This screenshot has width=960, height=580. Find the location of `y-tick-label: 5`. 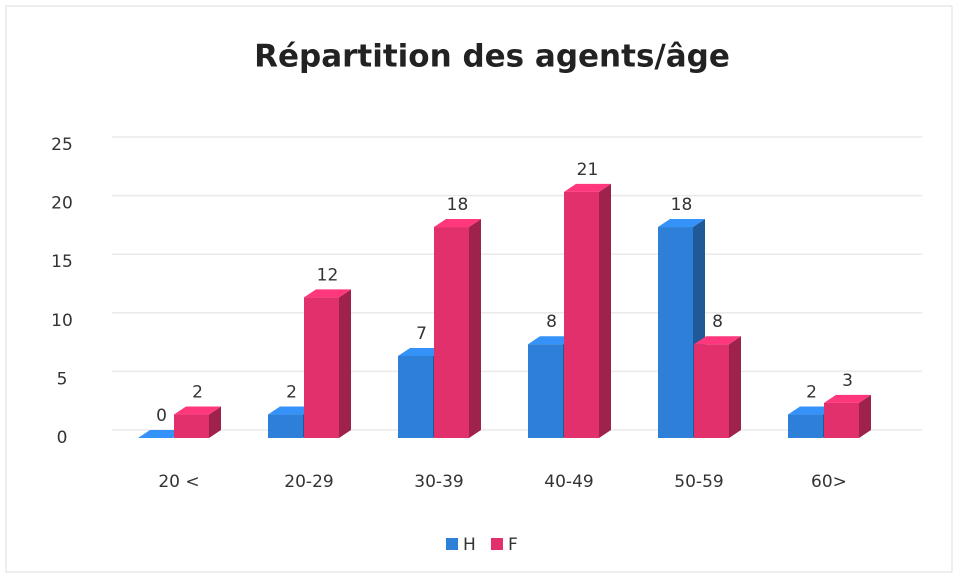

y-tick-label: 5 is located at coordinates (62, 379).